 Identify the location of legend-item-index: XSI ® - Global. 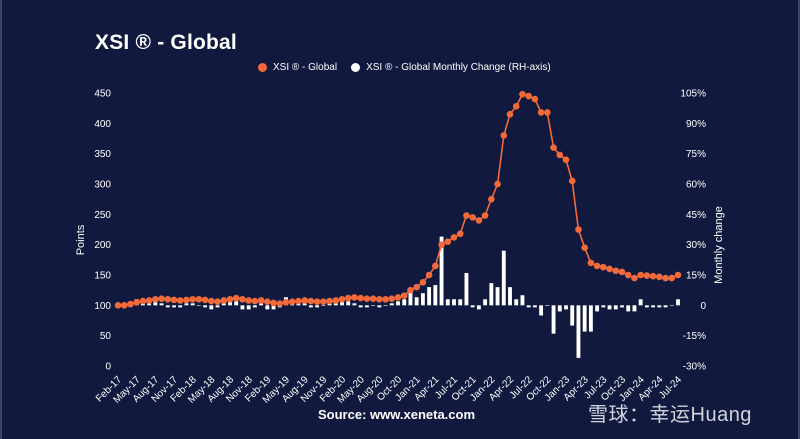
(297, 67).